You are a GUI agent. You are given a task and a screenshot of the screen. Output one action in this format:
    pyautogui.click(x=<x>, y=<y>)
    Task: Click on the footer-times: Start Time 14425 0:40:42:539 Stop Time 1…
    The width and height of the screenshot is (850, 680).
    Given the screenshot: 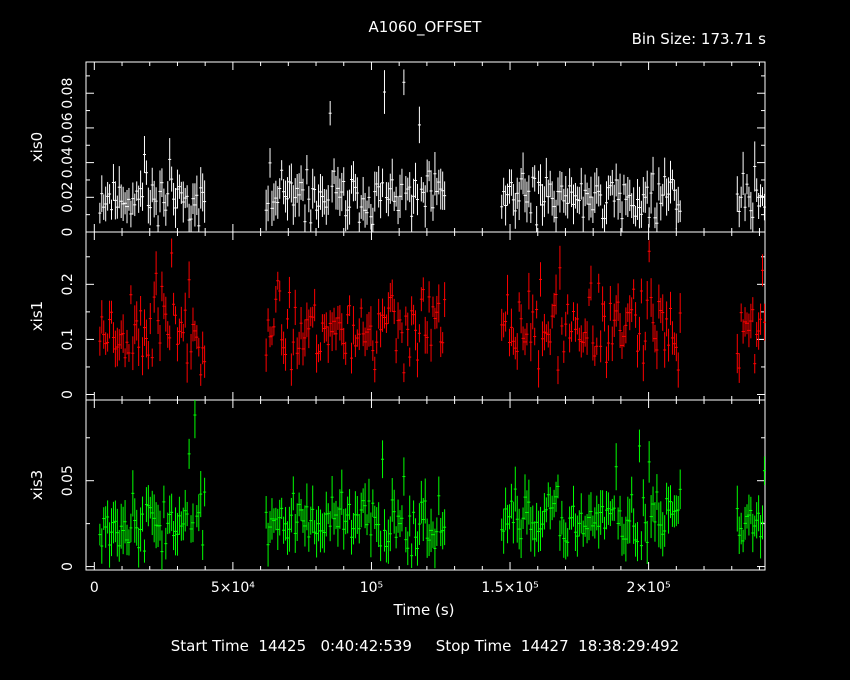 What is the action you would take?
    pyautogui.click(x=425, y=646)
    